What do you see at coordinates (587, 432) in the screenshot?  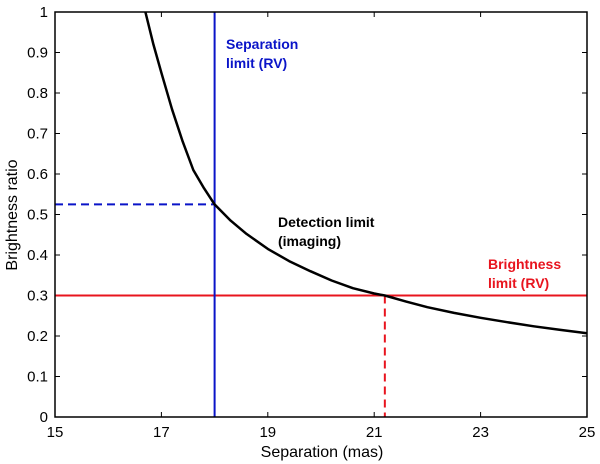 I see `x-tick-label: 25` at bounding box center [587, 432].